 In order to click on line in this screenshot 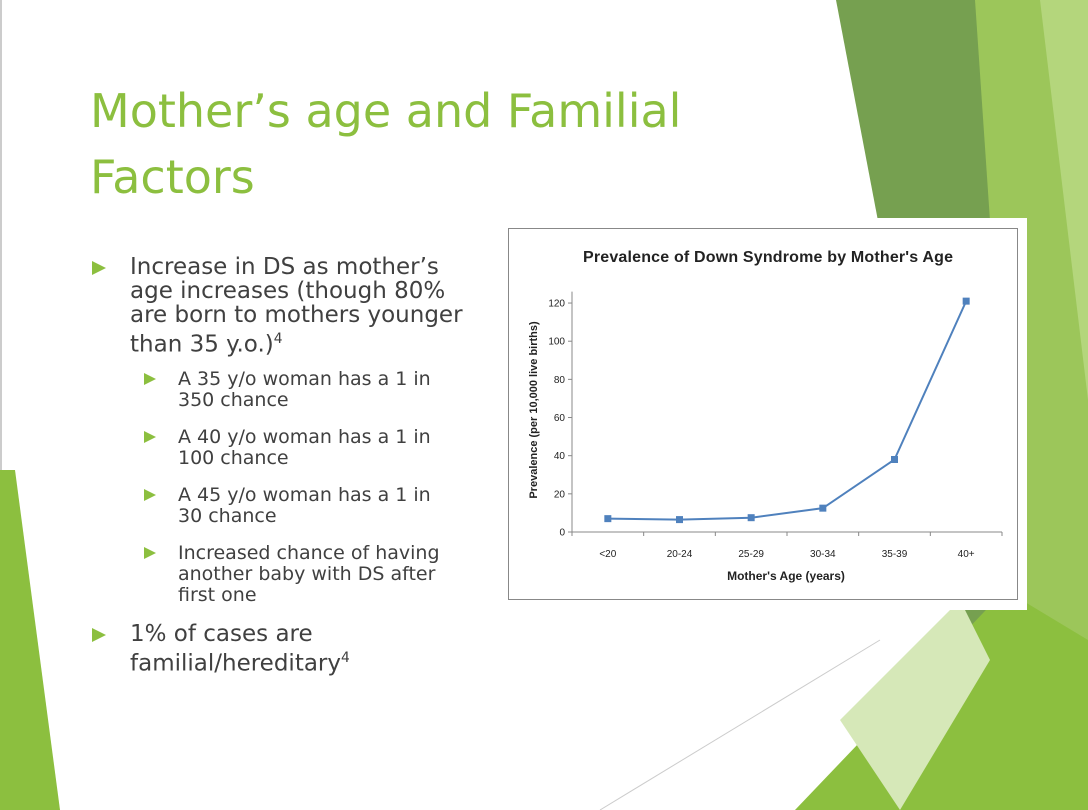, I will do `click(787, 410)`.